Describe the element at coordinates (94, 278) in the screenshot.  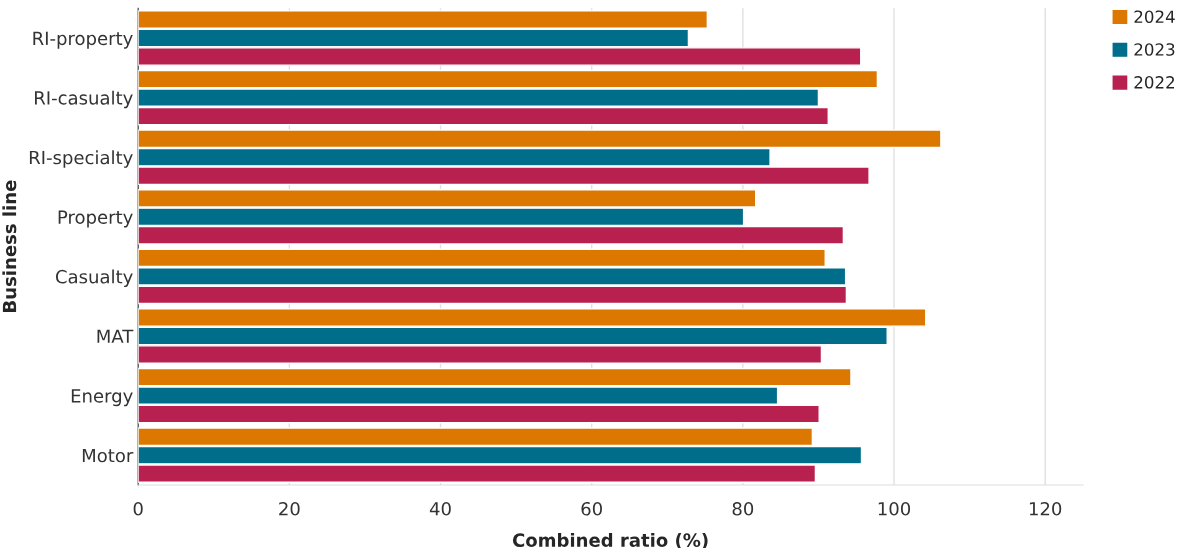
I see `y-tick-label: Casualty` at that location.